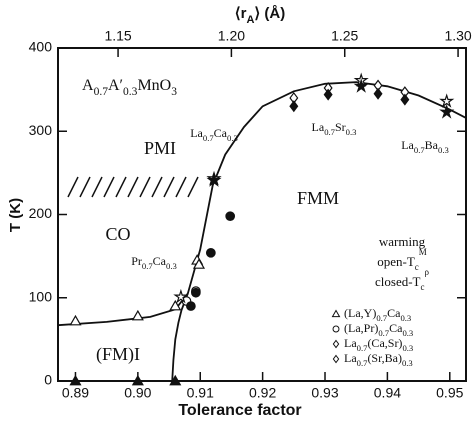 This screenshot has height=424, width=474. Describe the element at coordinates (214, 134) in the screenshot. I see `compound-label: La0.7Ca0.3` at that location.